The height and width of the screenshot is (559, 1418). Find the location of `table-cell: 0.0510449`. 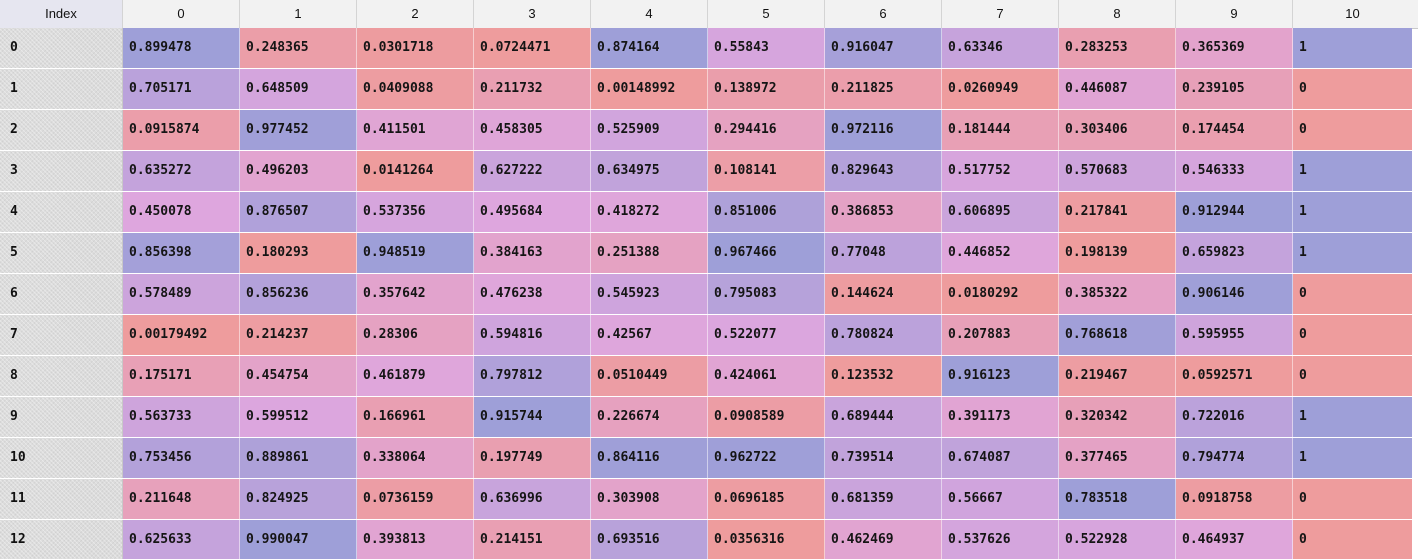

table-cell: 0.0510449 is located at coordinates (649, 376).